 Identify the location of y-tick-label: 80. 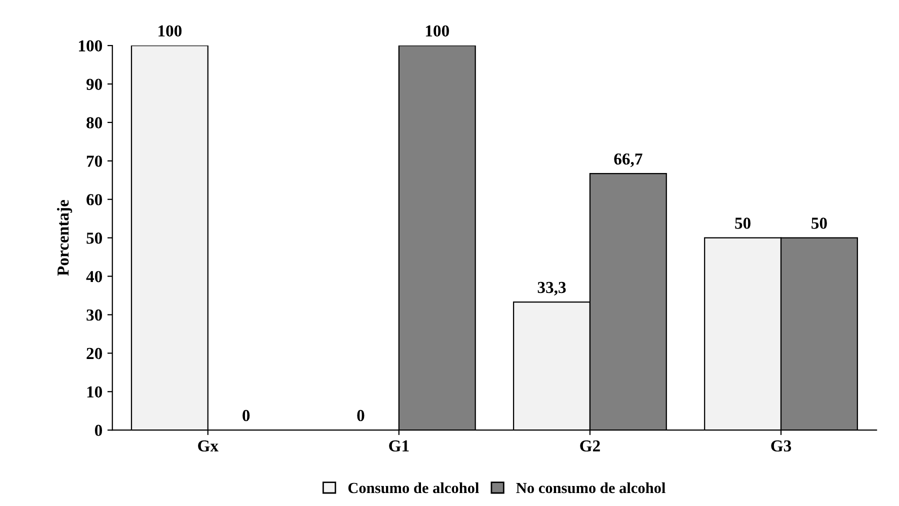
(94, 122).